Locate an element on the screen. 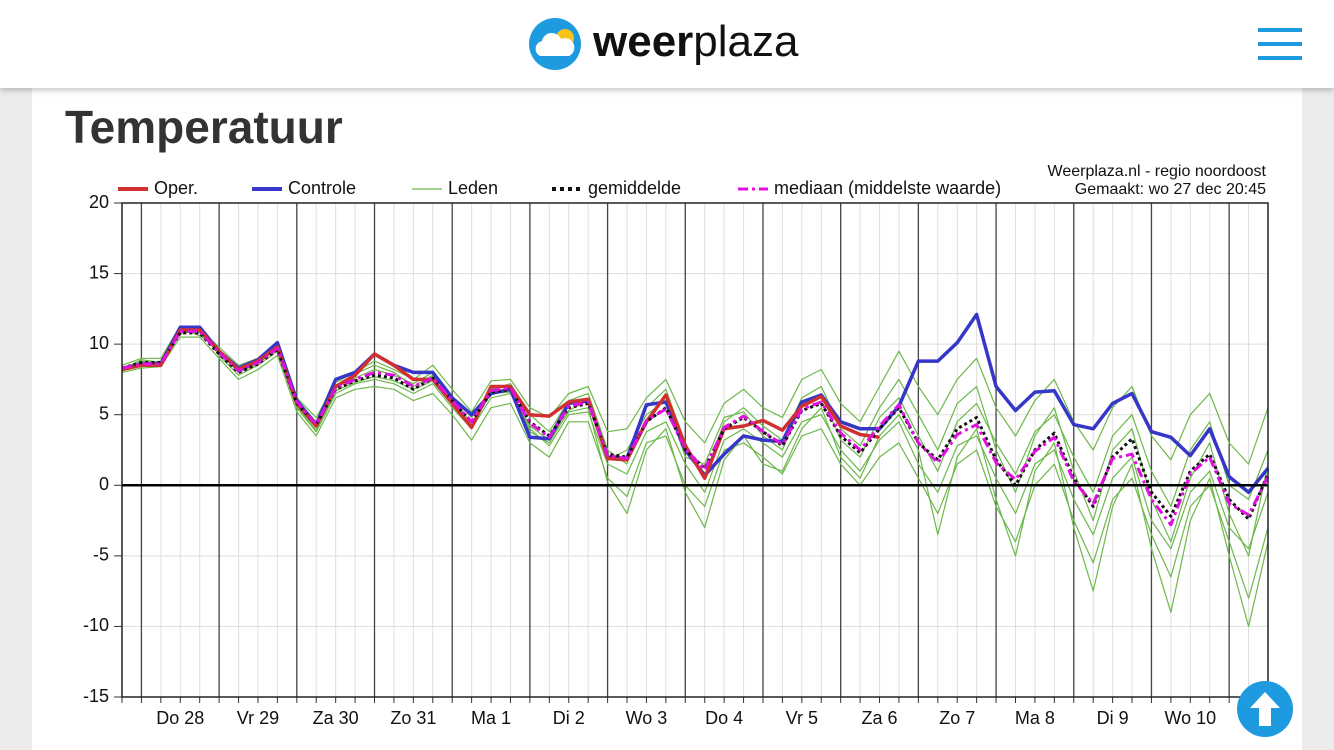 Image resolution: width=1334 pixels, height=750 pixels. x-tick-label: Zo 7 is located at coordinates (957, 718).